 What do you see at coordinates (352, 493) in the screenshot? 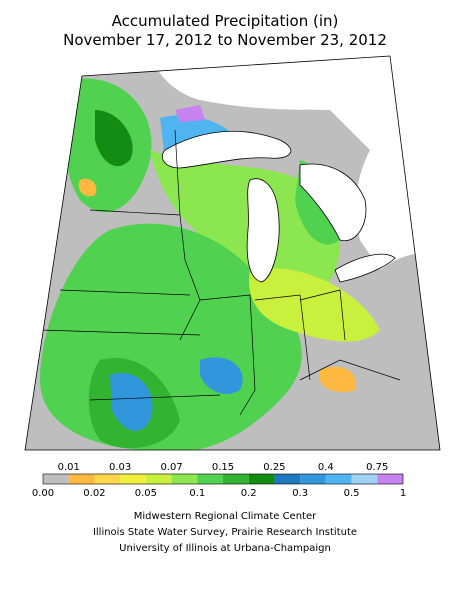
I see `legend-label: 0.5` at bounding box center [352, 493].